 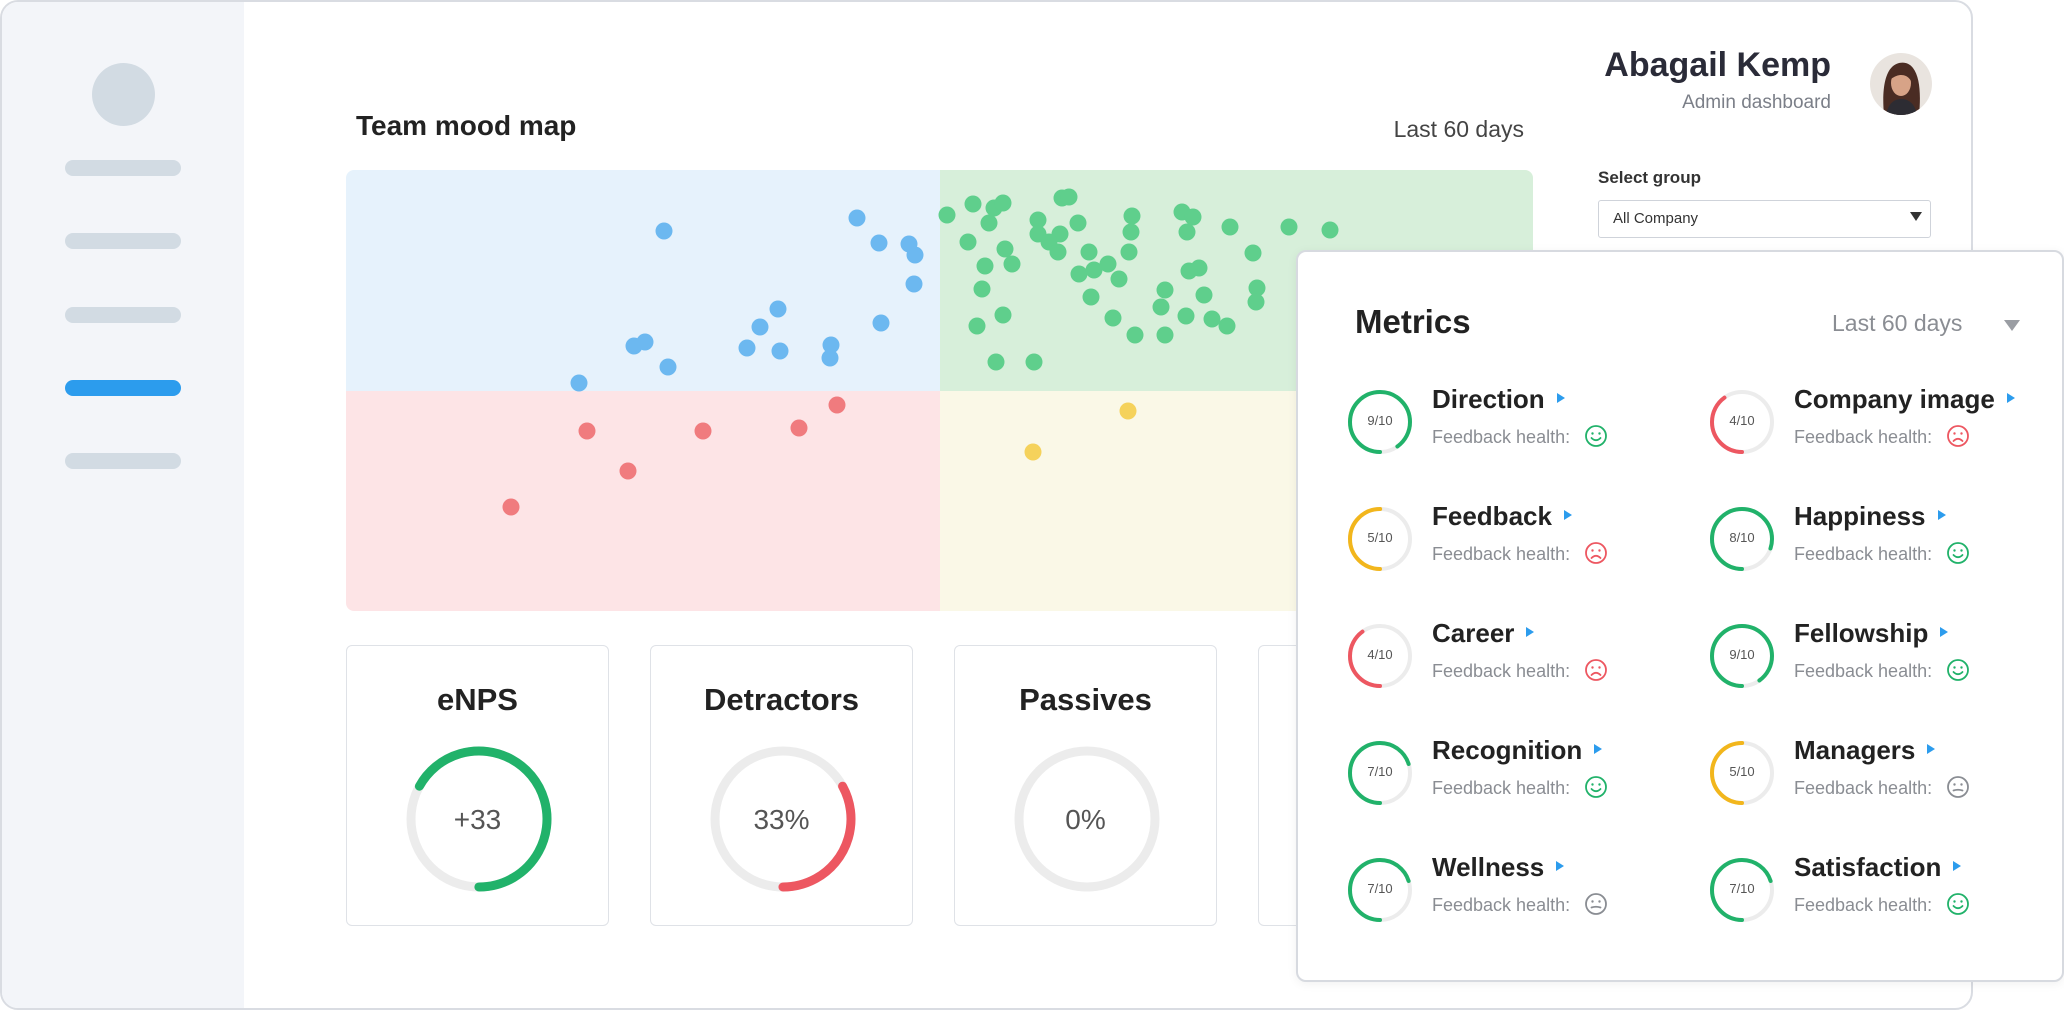 What do you see at coordinates (1878, 658) in the screenshot?
I see `metric-item: 9/10 Fellowship Feedback health:` at bounding box center [1878, 658].